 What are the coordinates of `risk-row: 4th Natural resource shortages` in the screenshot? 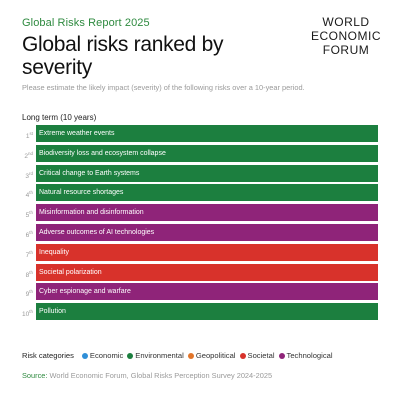 It's located at (197, 193).